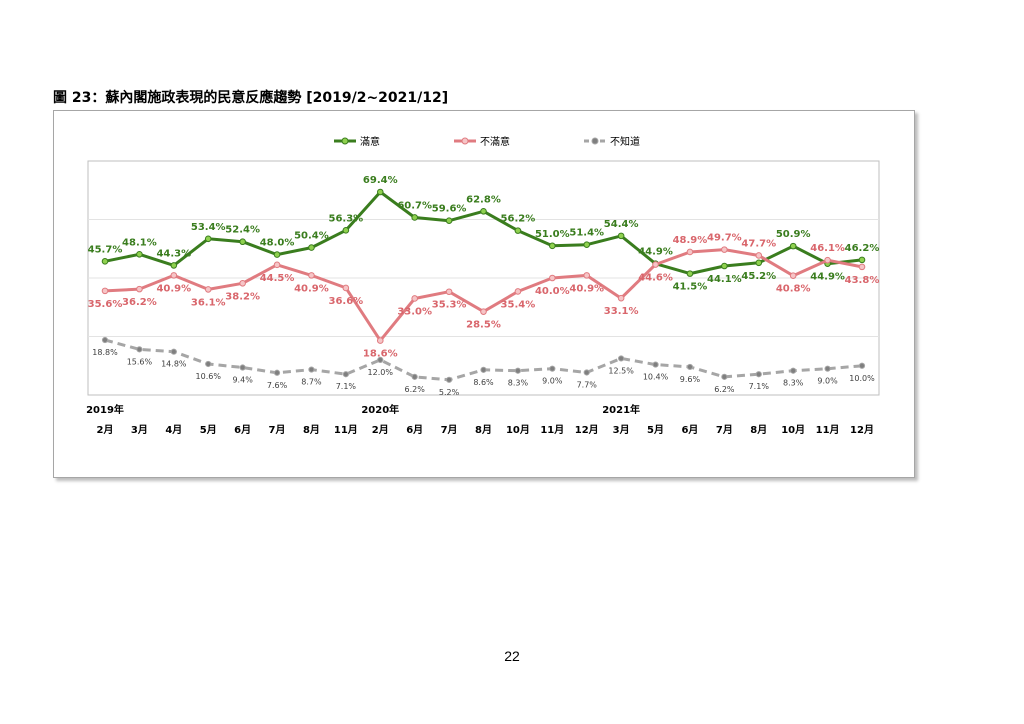 Image resolution: width=1024 pixels, height=724 pixels. I want to click on data-label: 10.0%, so click(862, 378).